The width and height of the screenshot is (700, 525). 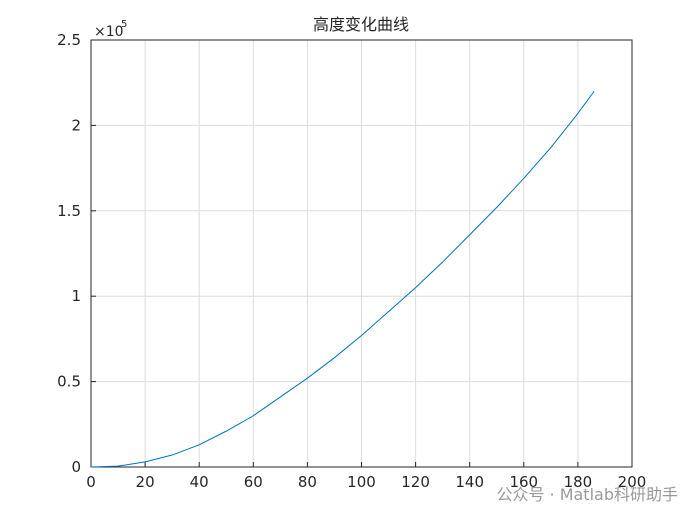 I want to click on x-tick-label: 160, so click(x=523, y=482).